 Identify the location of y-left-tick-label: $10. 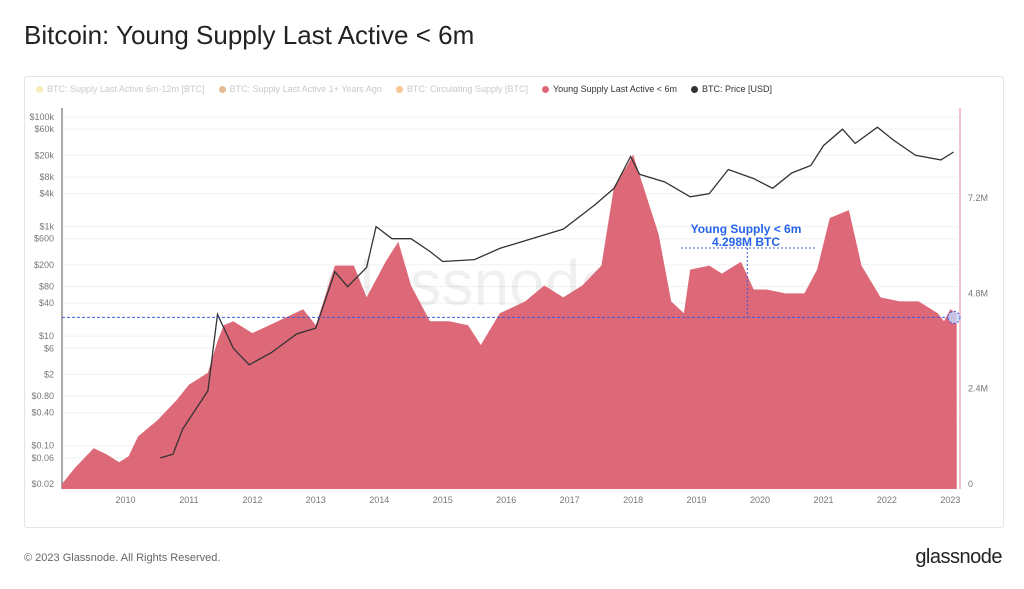
(46, 336).